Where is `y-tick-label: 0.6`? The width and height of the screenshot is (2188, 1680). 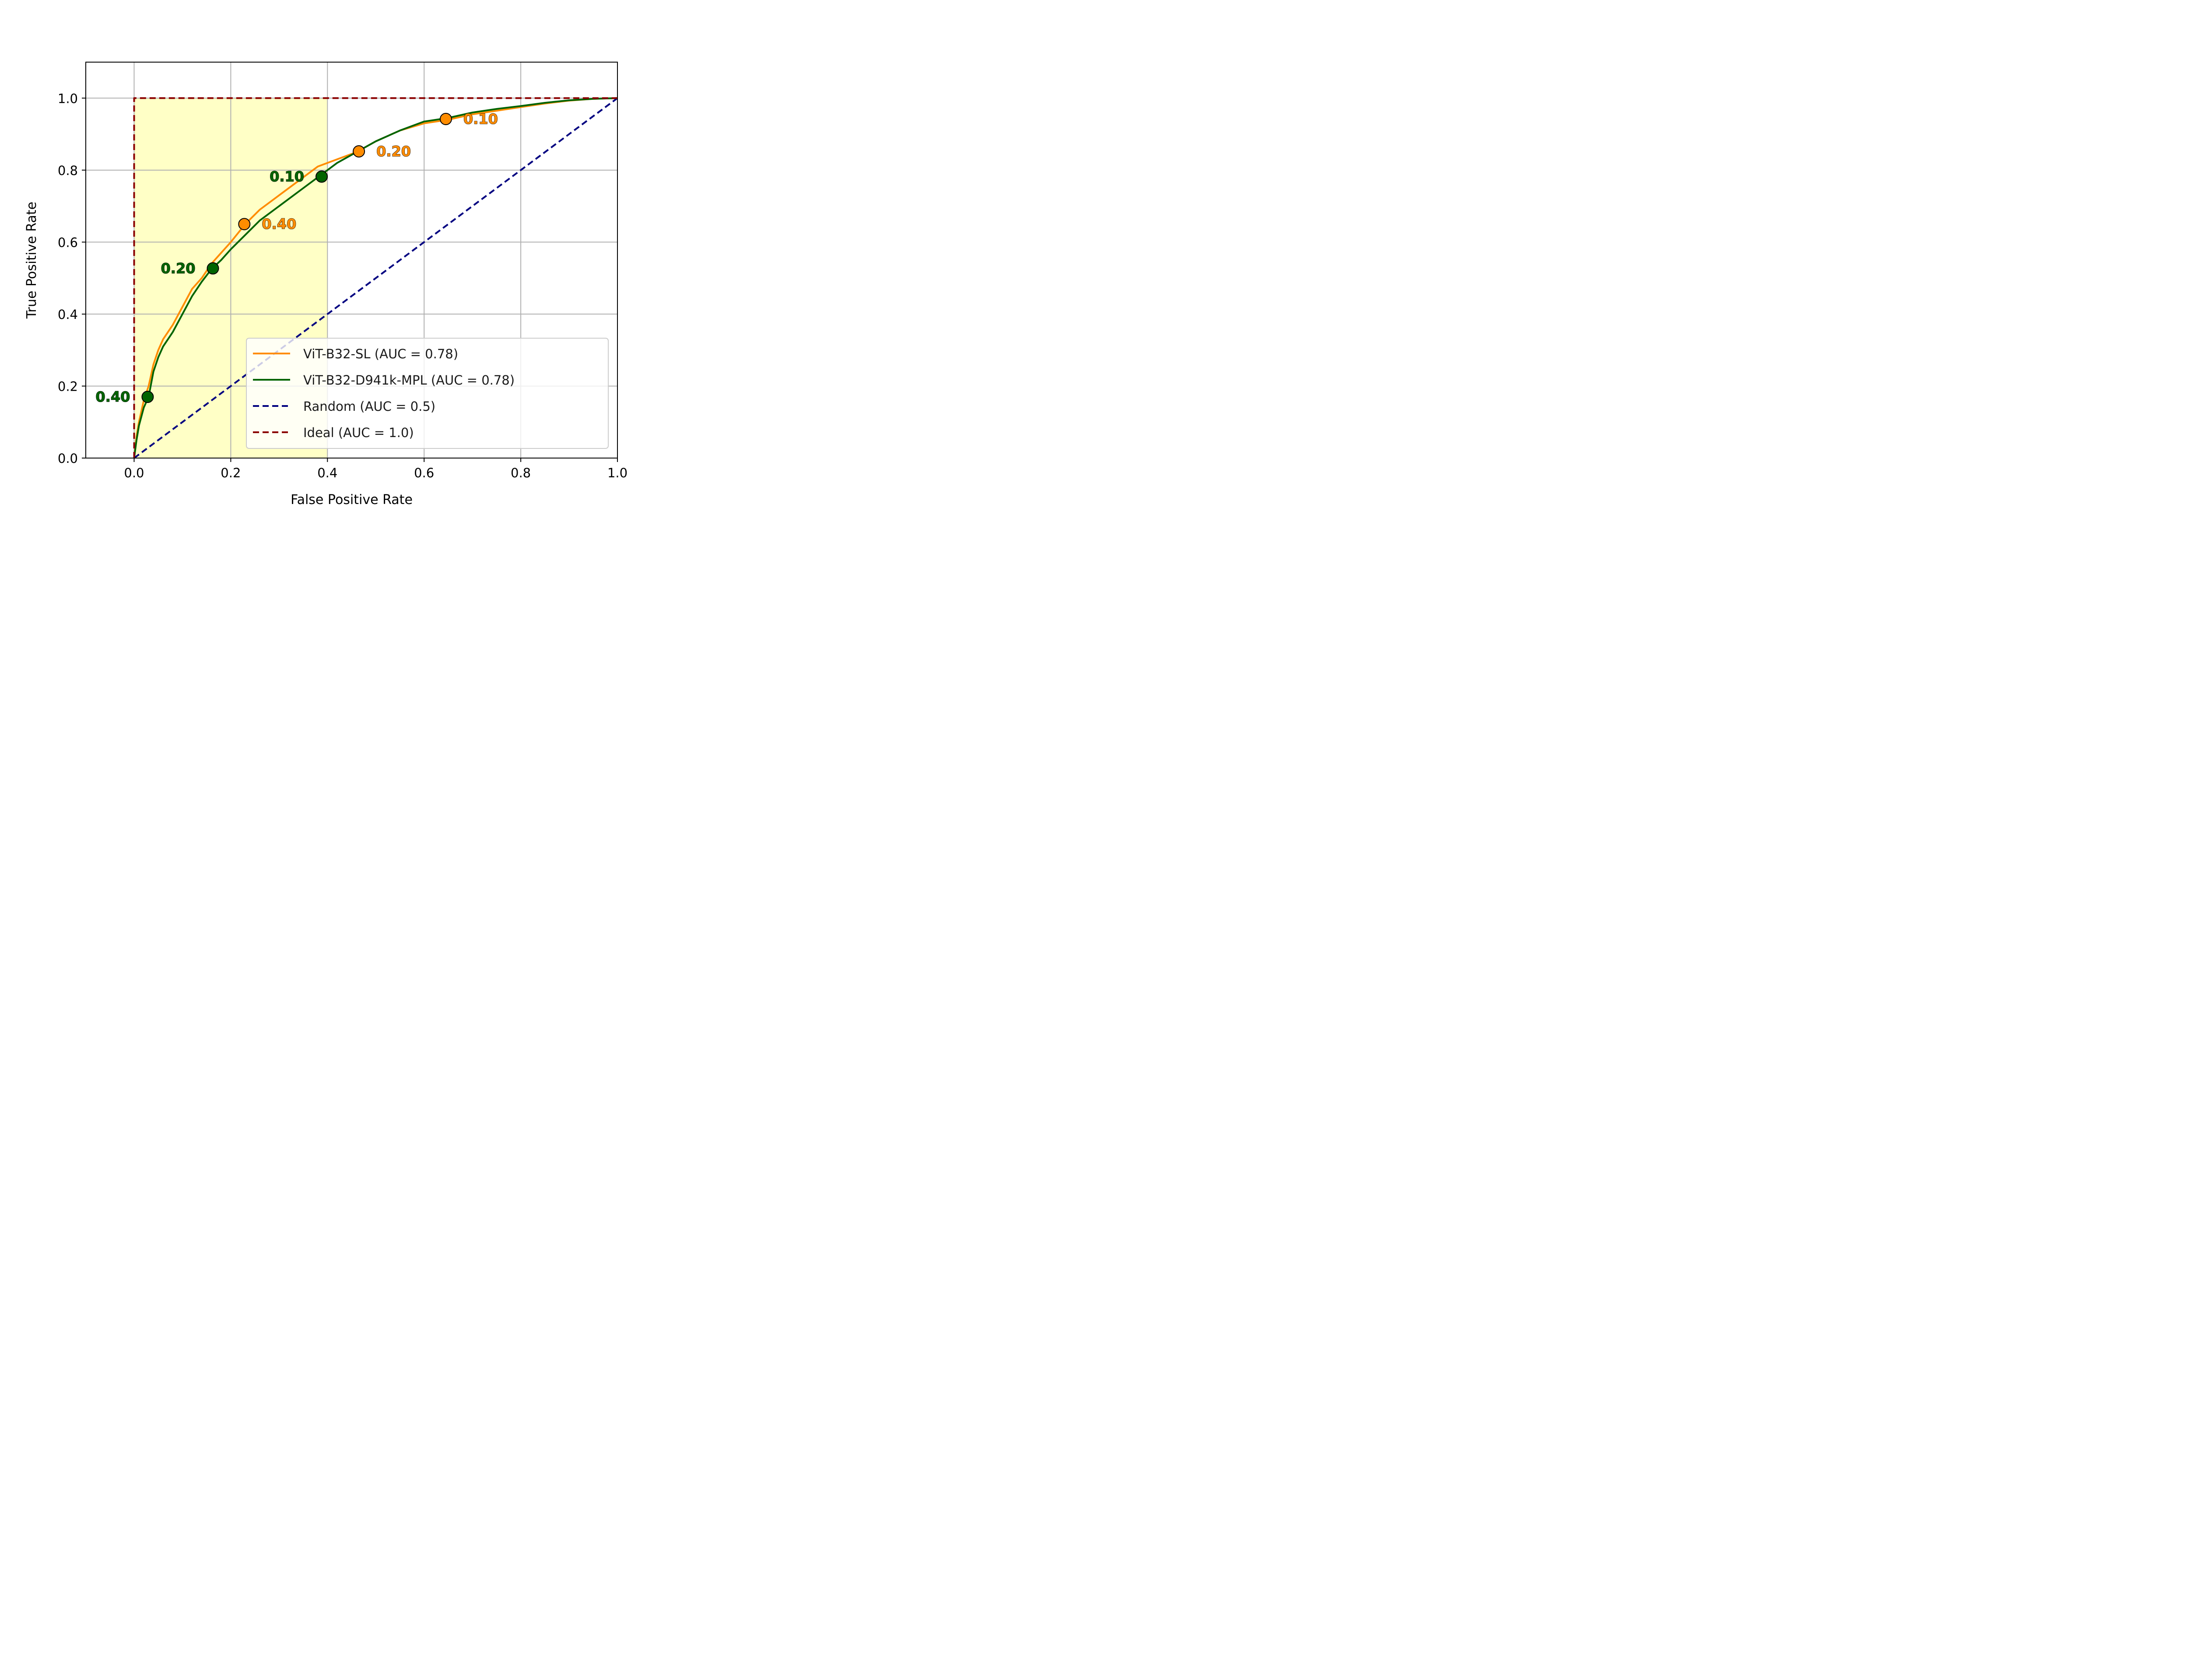 y-tick-label: 0.6 is located at coordinates (68, 242).